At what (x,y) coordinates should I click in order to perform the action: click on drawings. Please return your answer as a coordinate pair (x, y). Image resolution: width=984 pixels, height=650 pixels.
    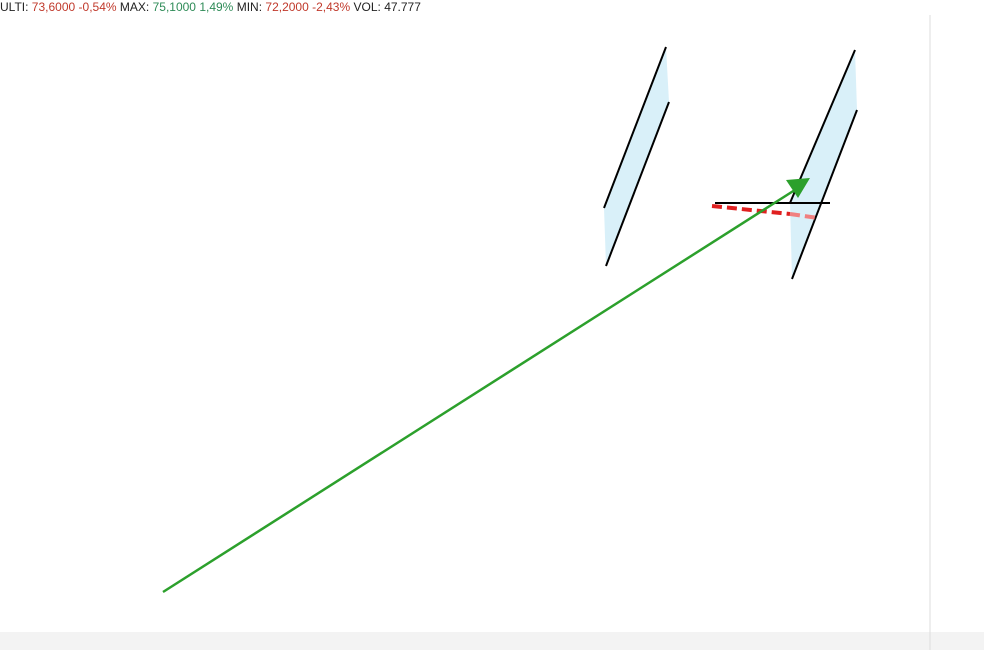
    Looking at the image, I should click on (730, 163).